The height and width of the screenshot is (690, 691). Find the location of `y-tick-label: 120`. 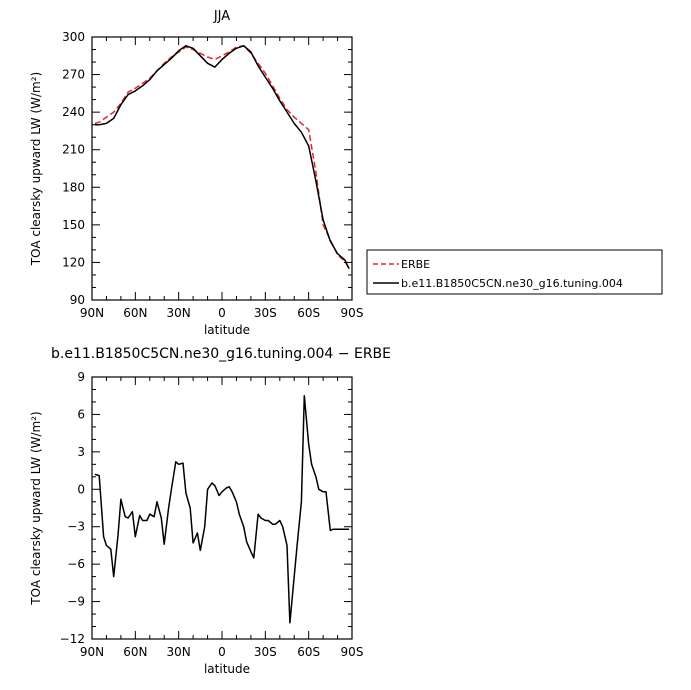

y-tick-label: 120 is located at coordinates (73, 262).